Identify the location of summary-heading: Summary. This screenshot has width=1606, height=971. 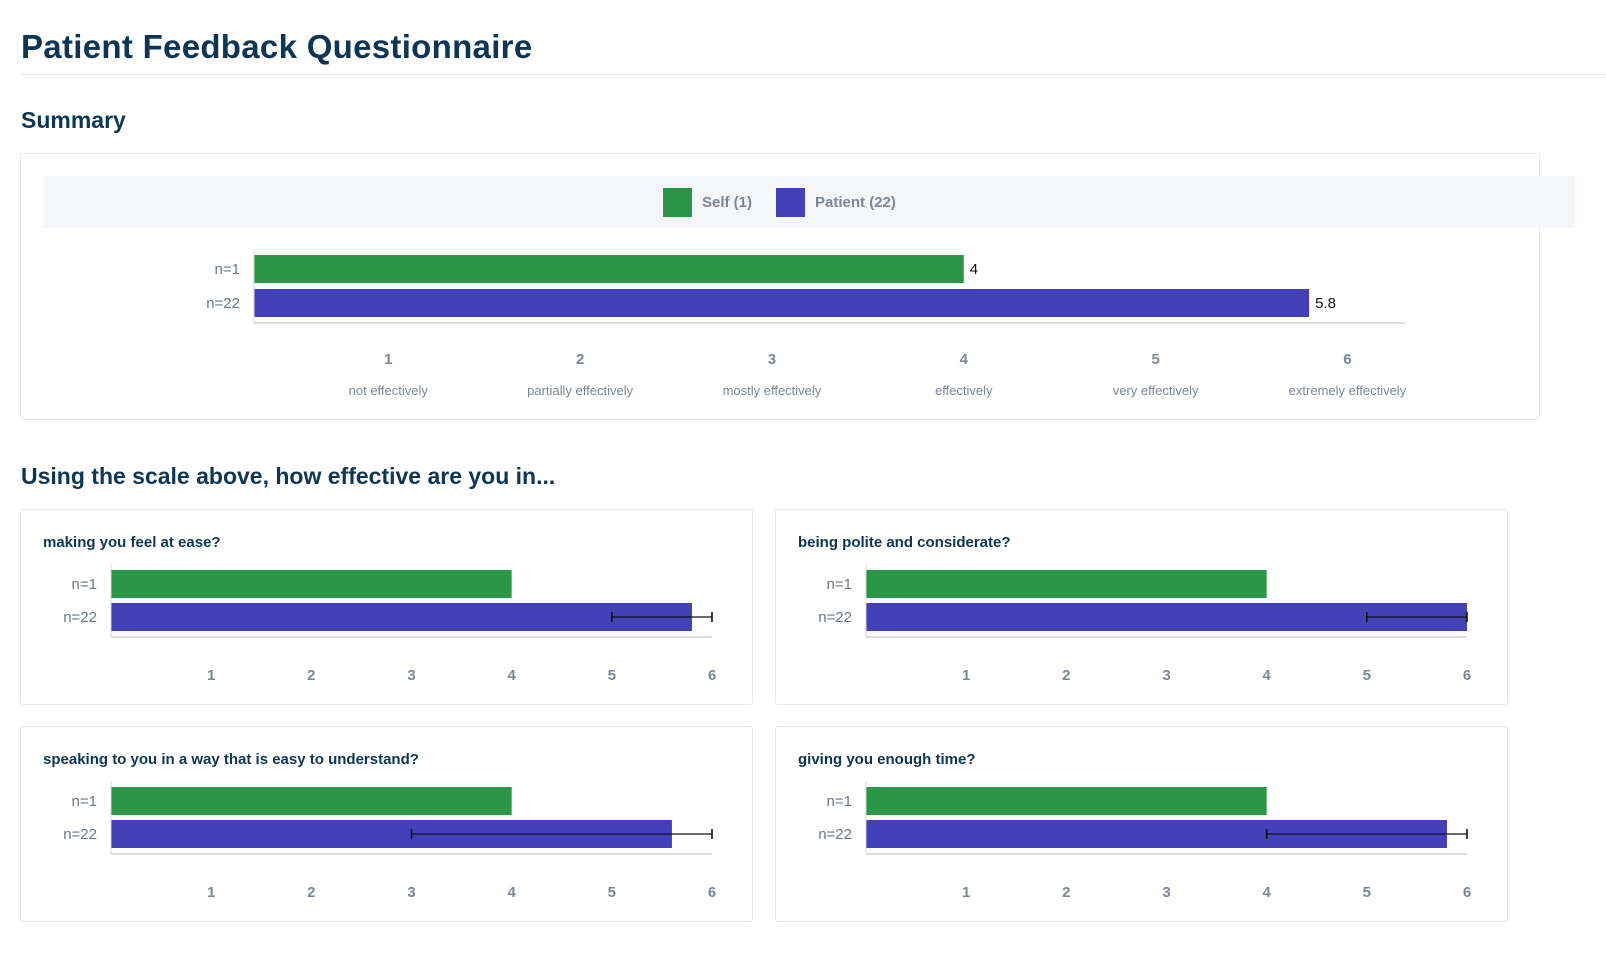
(73, 120).